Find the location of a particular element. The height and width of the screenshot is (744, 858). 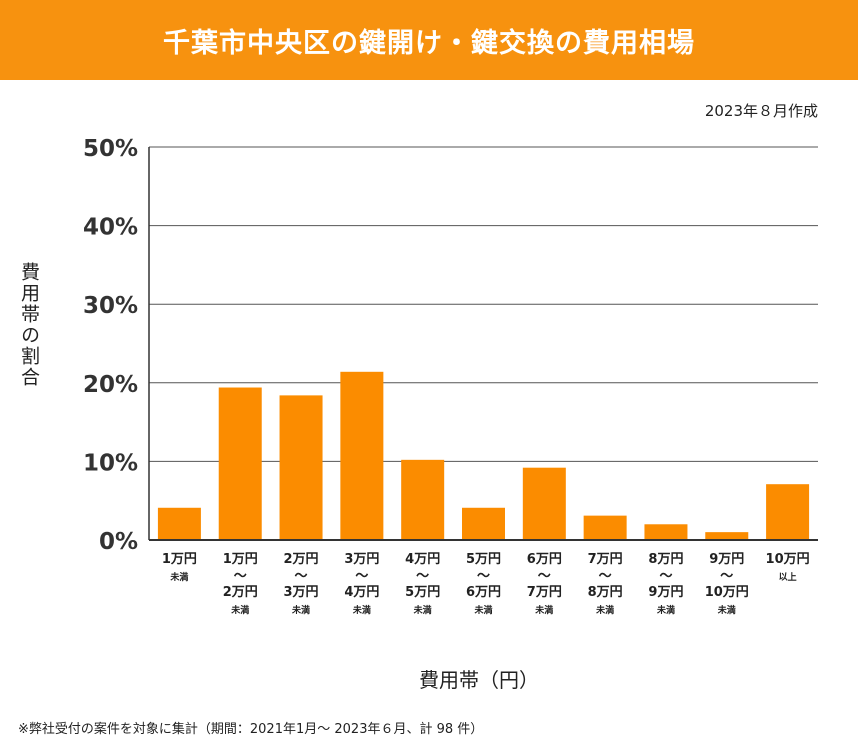

x-tick-label: 10万円以上 is located at coordinates (788, 567).